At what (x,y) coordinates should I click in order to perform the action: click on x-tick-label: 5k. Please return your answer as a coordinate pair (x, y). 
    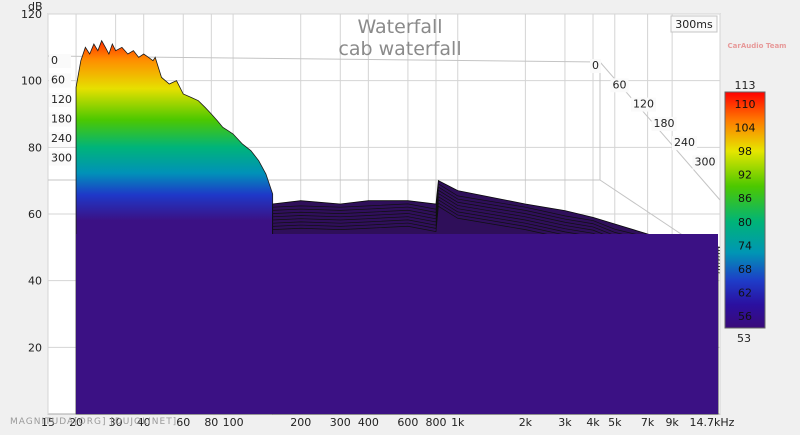
    Looking at the image, I should click on (615, 422).